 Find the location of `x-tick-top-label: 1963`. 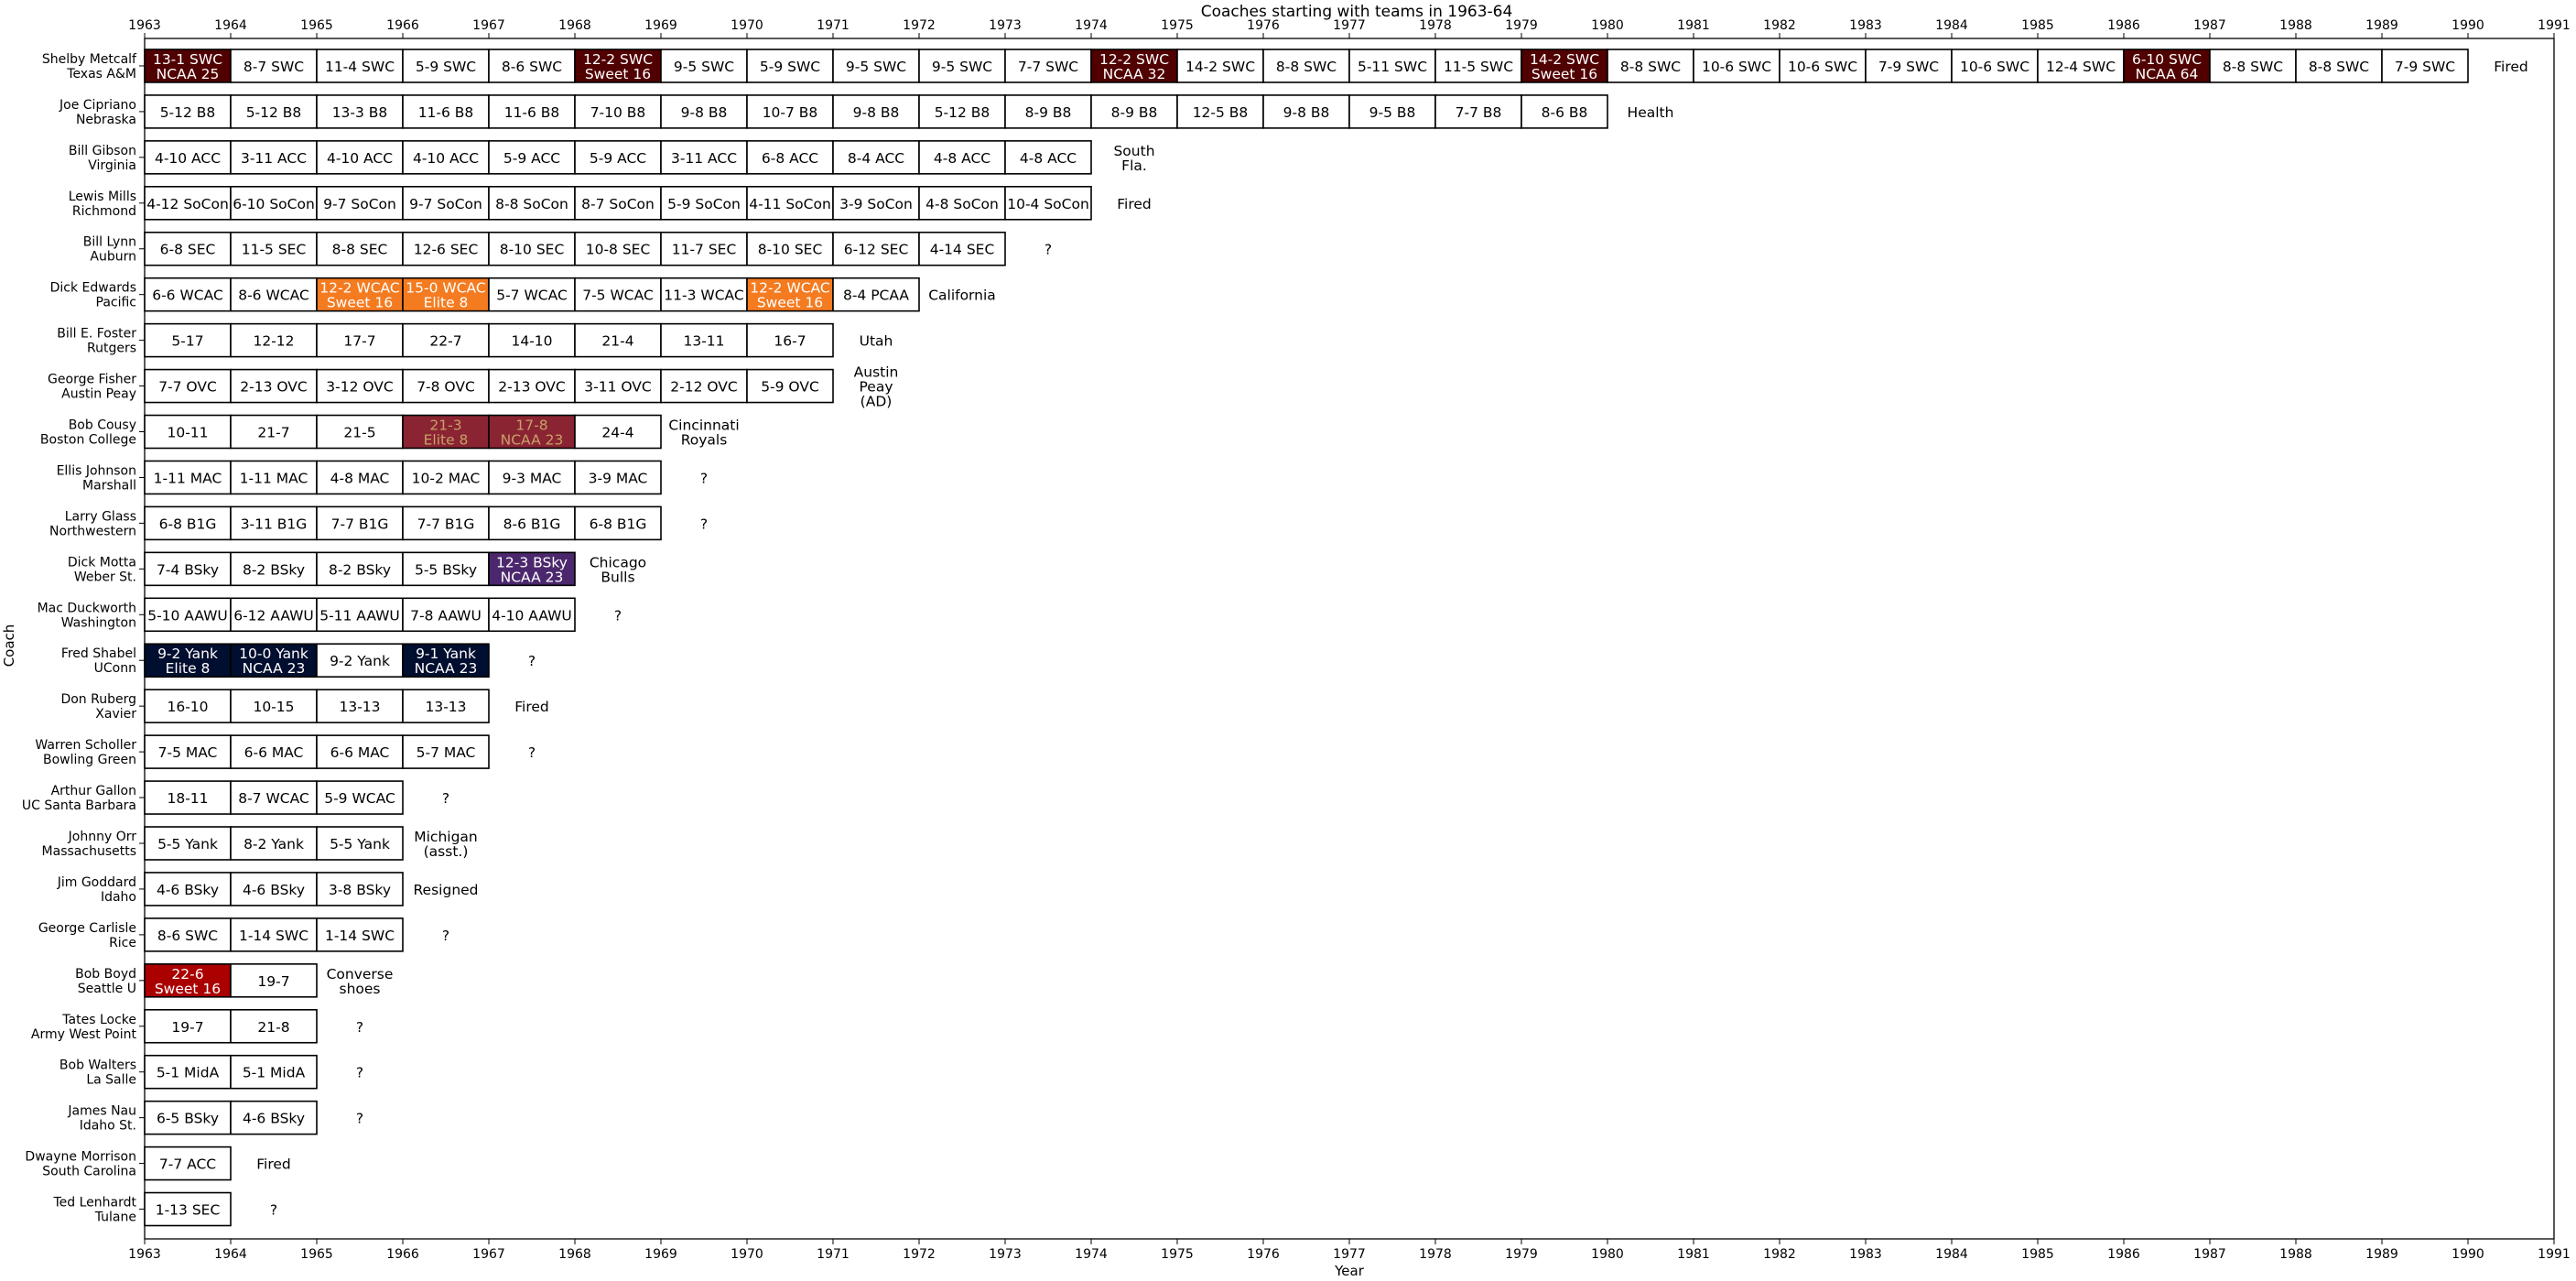

x-tick-top-label: 1963 is located at coordinates (144, 25).